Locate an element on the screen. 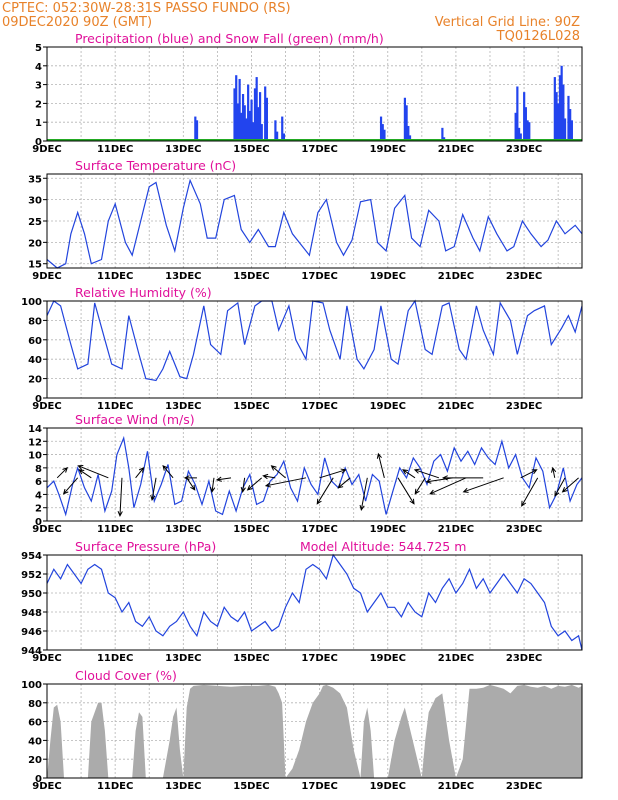 This screenshot has width=618, height=800. cloud-cover-area is located at coordinates (314, 731).